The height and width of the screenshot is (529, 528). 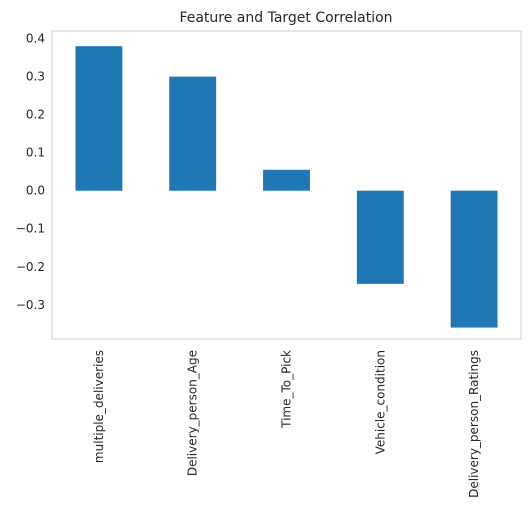 What do you see at coordinates (35, 153) in the screenshot?
I see `y-tick-label: 0.1` at bounding box center [35, 153].